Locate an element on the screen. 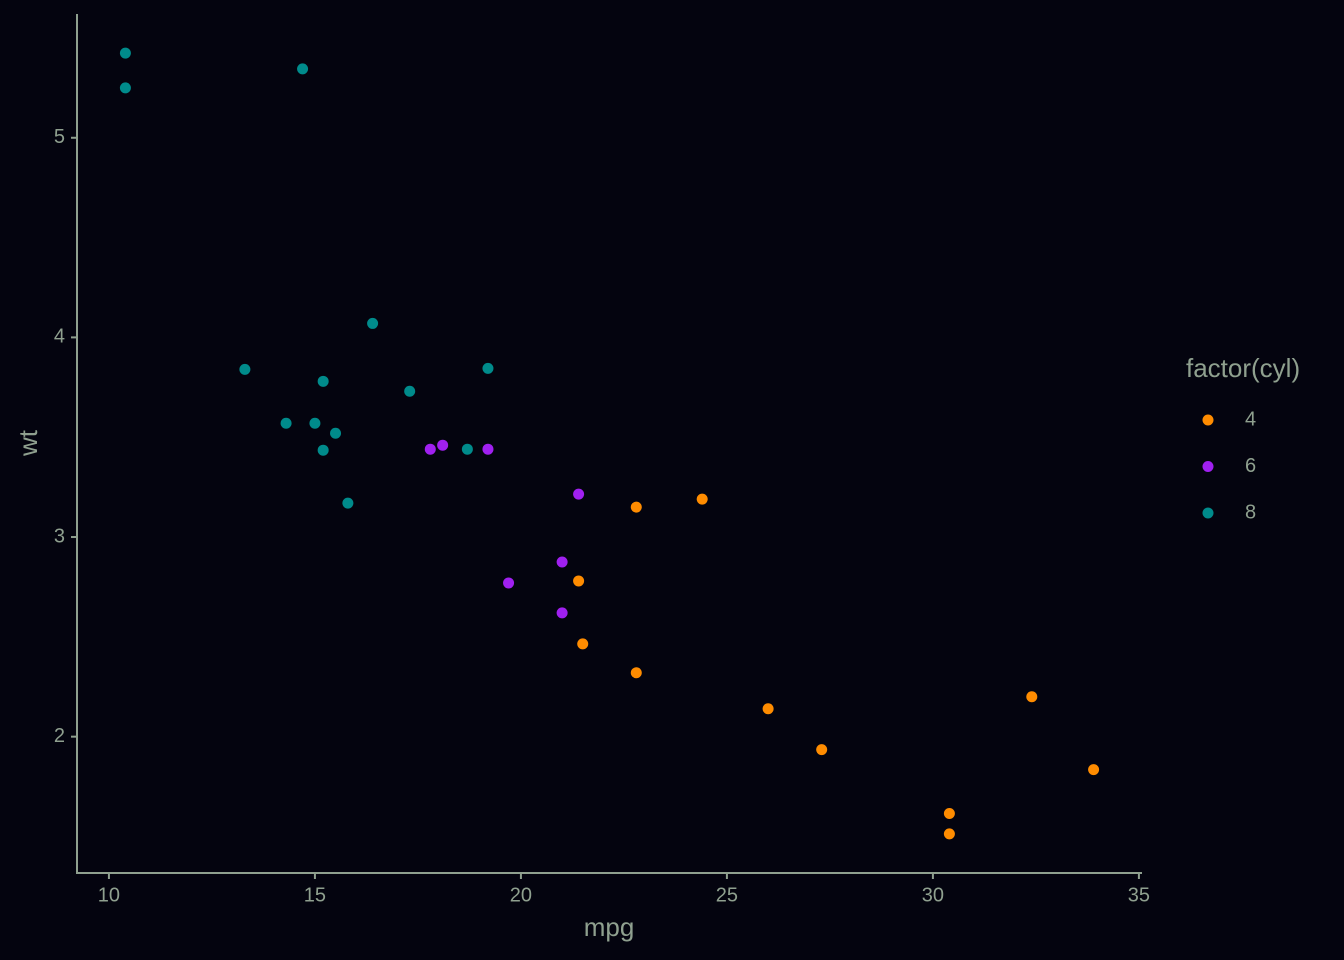 This screenshot has width=1344, height=960. legend-label: 4 is located at coordinates (1250, 419).